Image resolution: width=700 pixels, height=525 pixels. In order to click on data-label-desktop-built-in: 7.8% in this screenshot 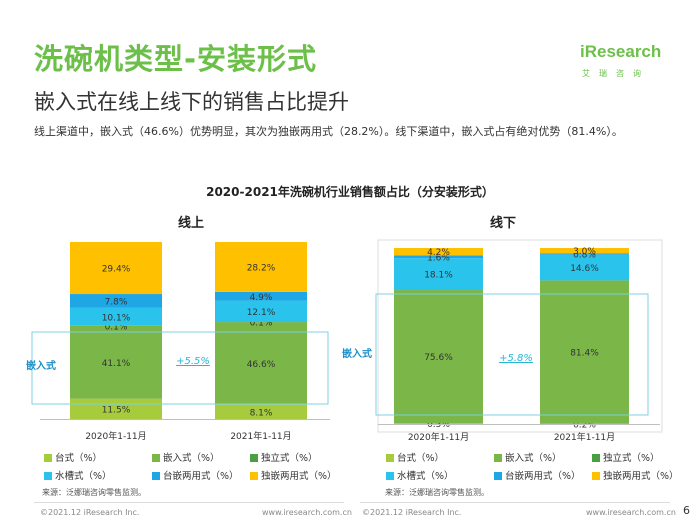, I will do `click(116, 302)`.